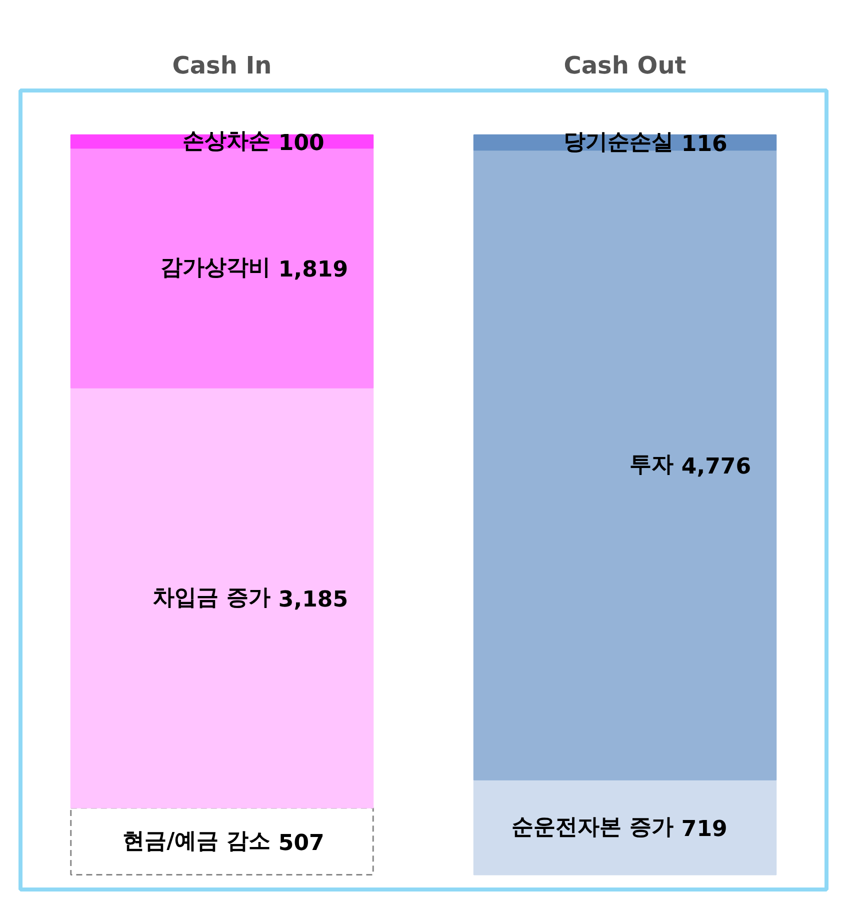  What do you see at coordinates (222, 66) in the screenshot?
I see `x-tick-label: Cash In` at bounding box center [222, 66].